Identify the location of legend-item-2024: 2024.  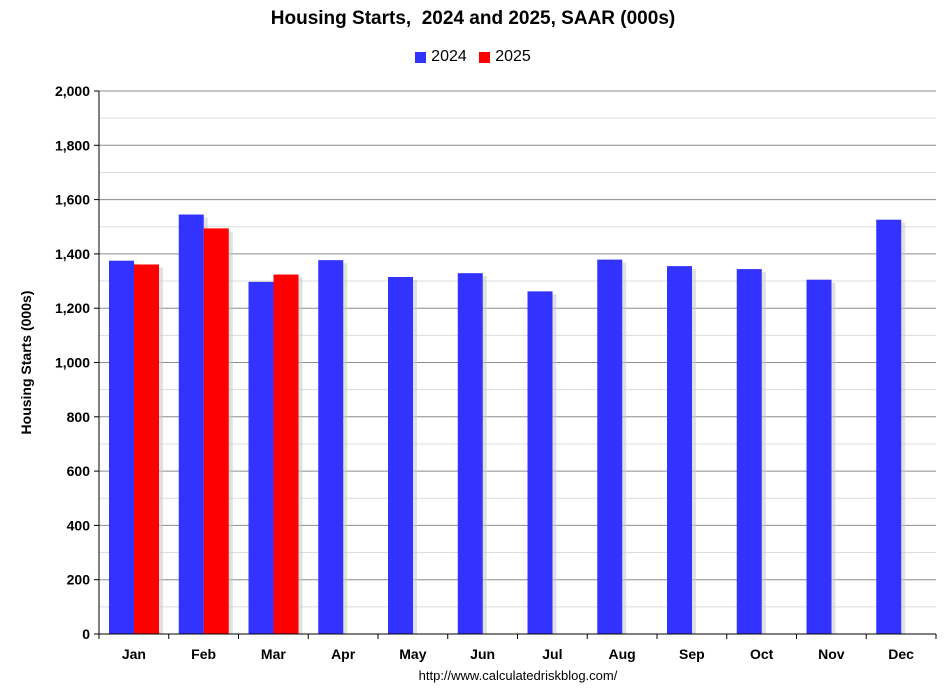
(441, 57).